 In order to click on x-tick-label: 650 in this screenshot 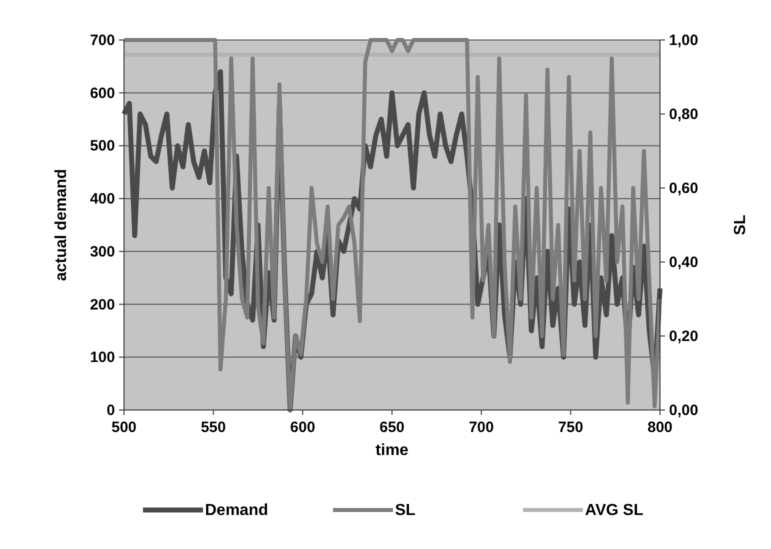, I will do `click(392, 427)`.